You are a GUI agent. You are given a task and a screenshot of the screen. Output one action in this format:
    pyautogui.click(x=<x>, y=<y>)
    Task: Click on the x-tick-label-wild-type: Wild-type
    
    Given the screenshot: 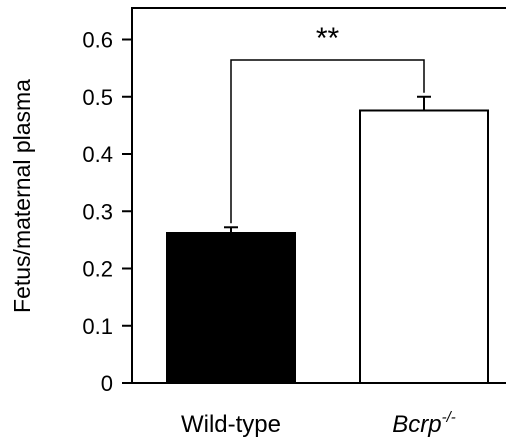 What is the action you would take?
    pyautogui.click(x=231, y=424)
    